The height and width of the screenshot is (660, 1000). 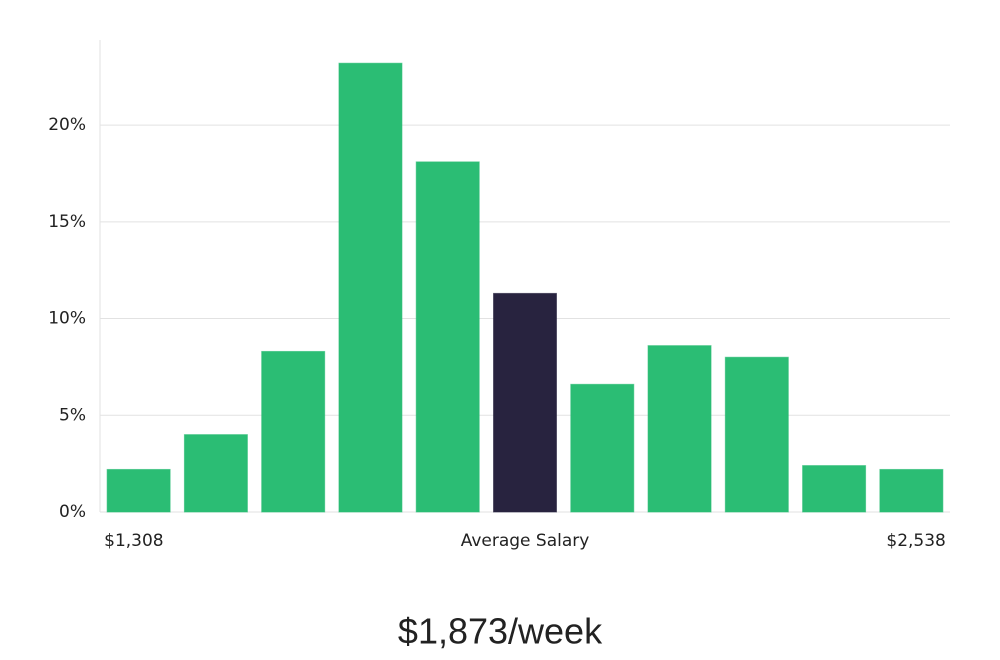 What do you see at coordinates (72, 415) in the screenshot?
I see `y-tick-label: 5%` at bounding box center [72, 415].